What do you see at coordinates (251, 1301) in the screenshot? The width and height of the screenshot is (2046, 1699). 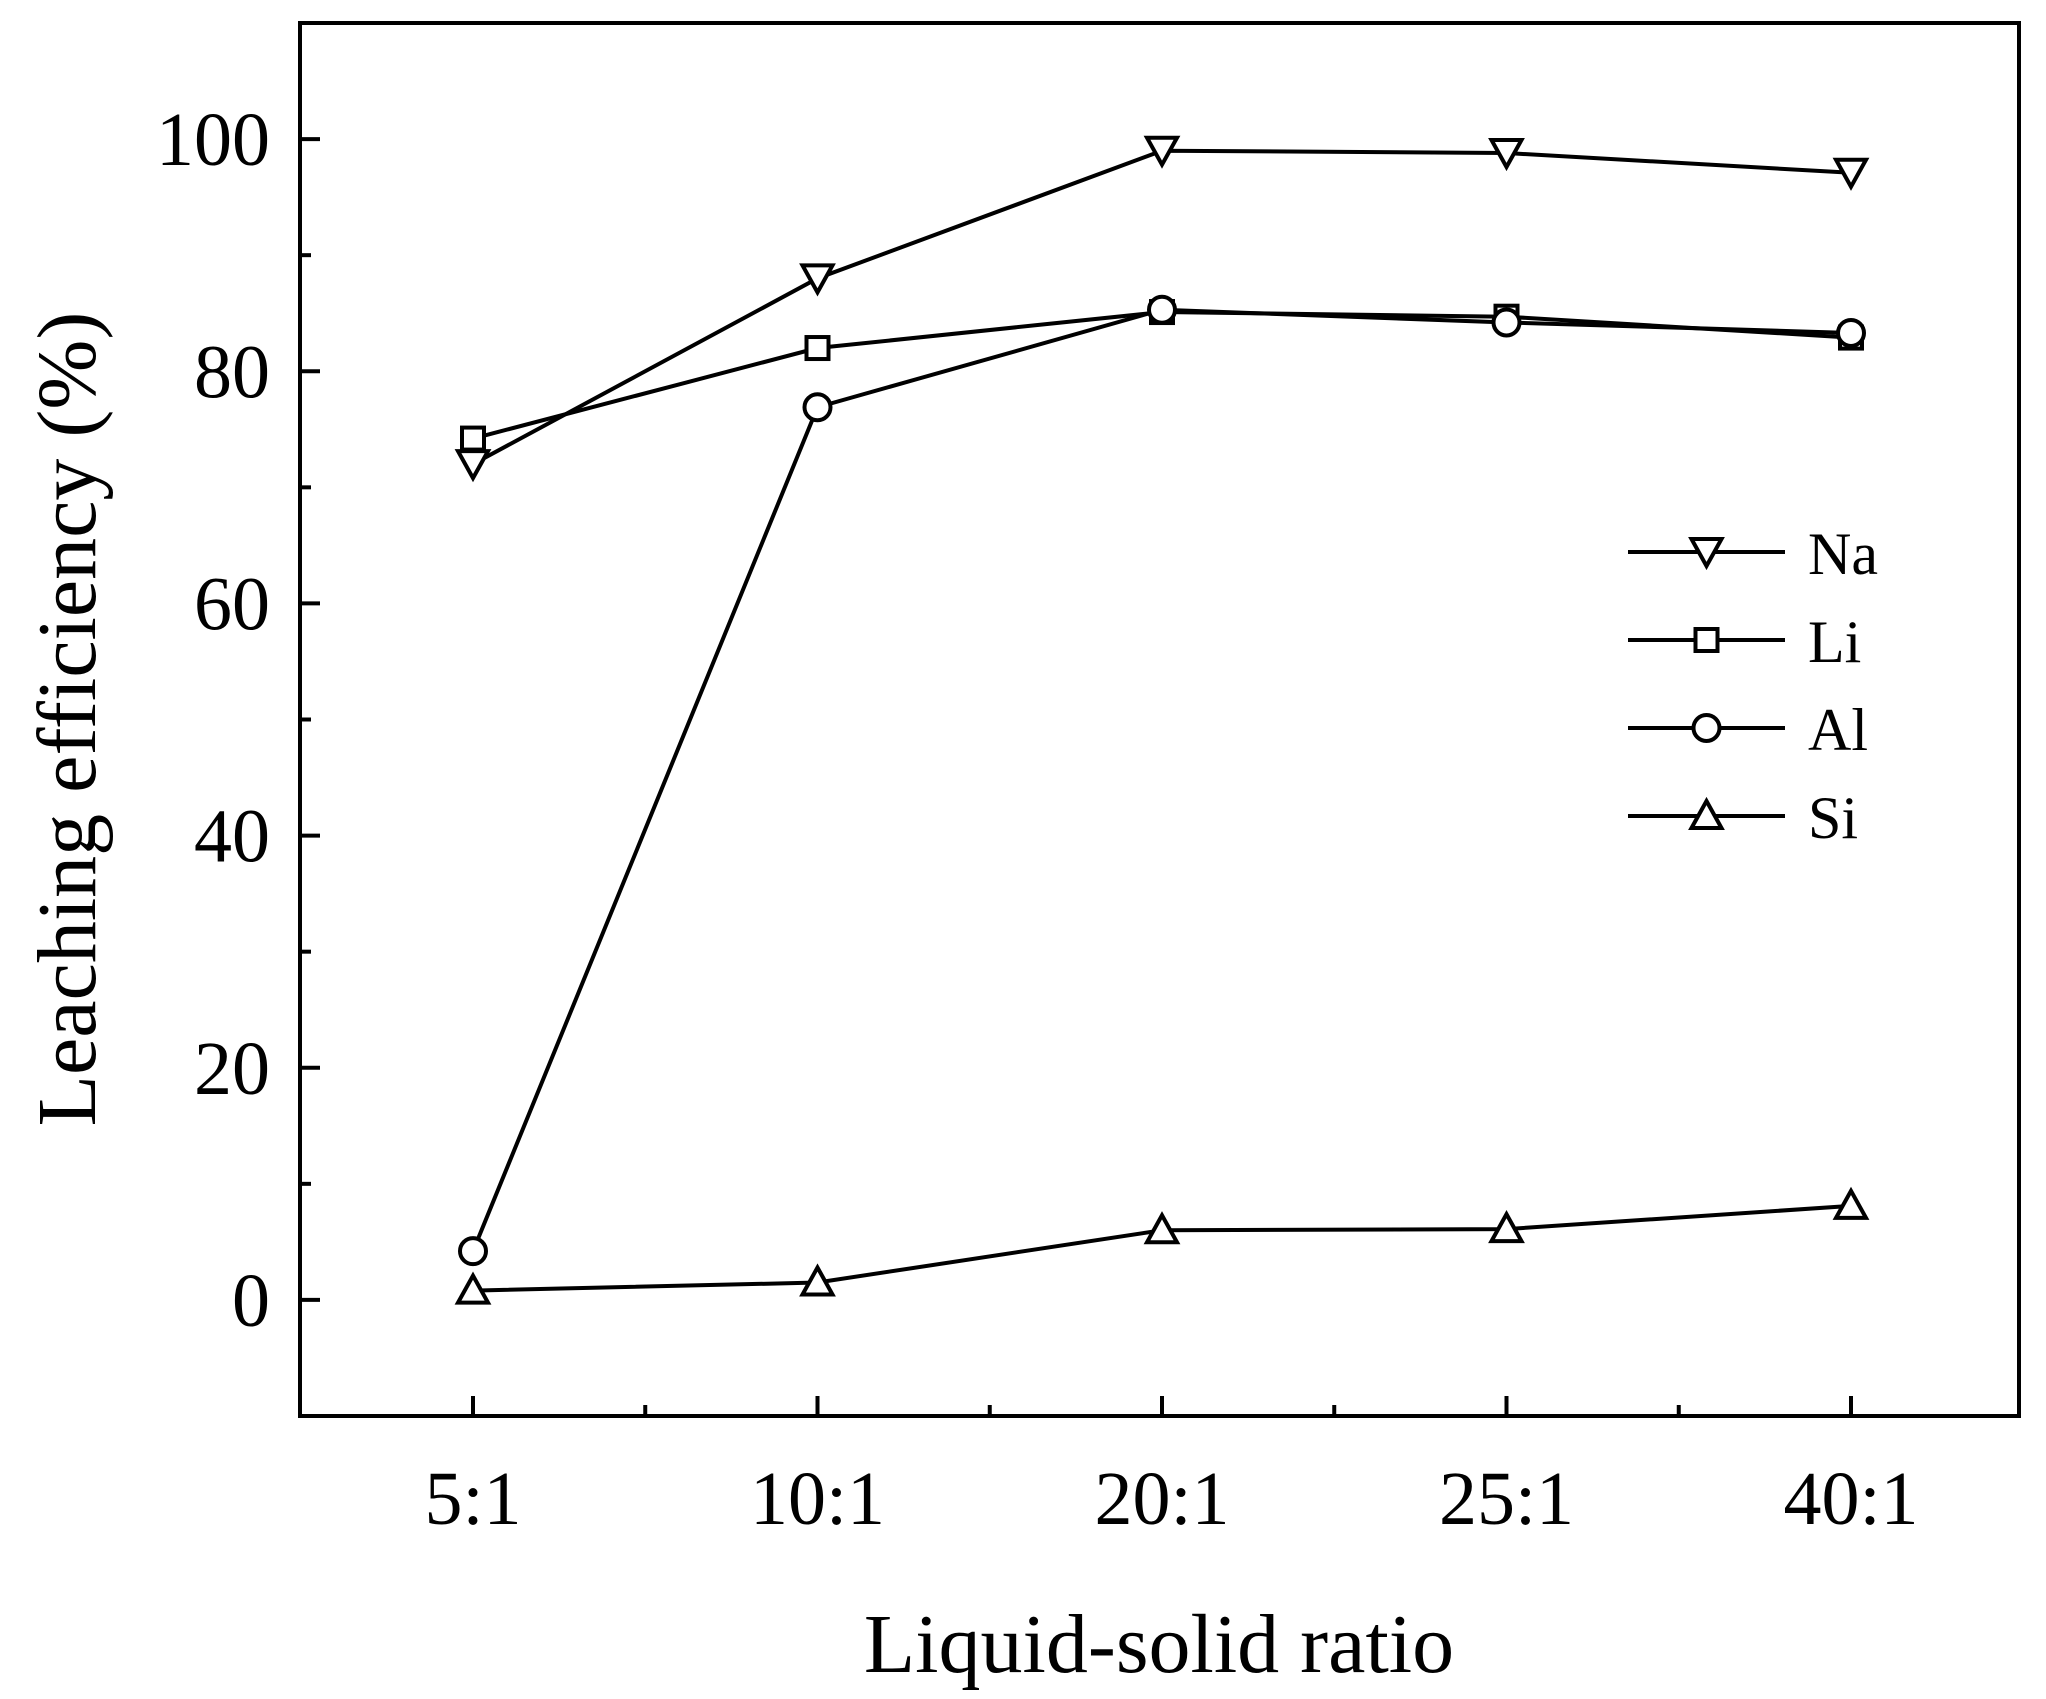 I see `y-tick-label-0: 0` at bounding box center [251, 1301].